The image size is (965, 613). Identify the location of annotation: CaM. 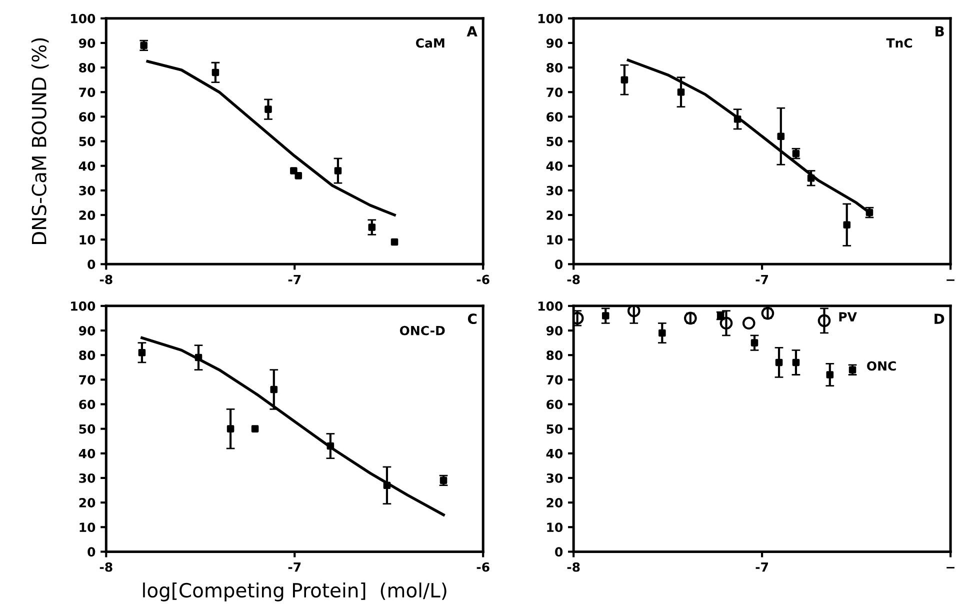
(430, 43).